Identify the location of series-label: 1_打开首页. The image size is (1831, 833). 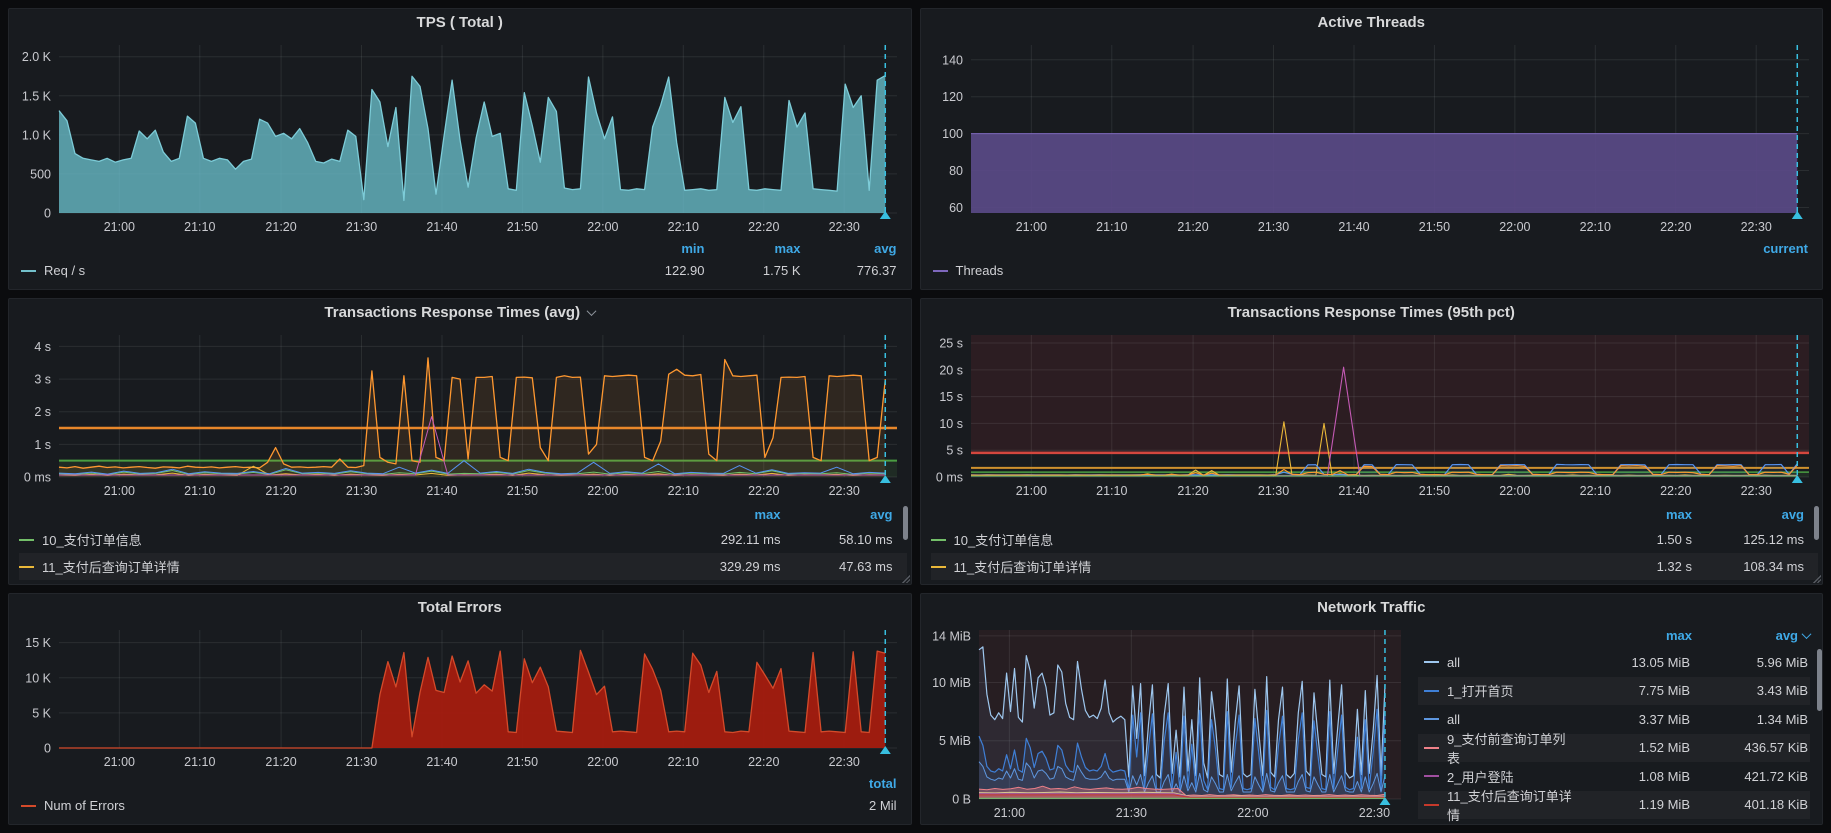
(1480, 692).